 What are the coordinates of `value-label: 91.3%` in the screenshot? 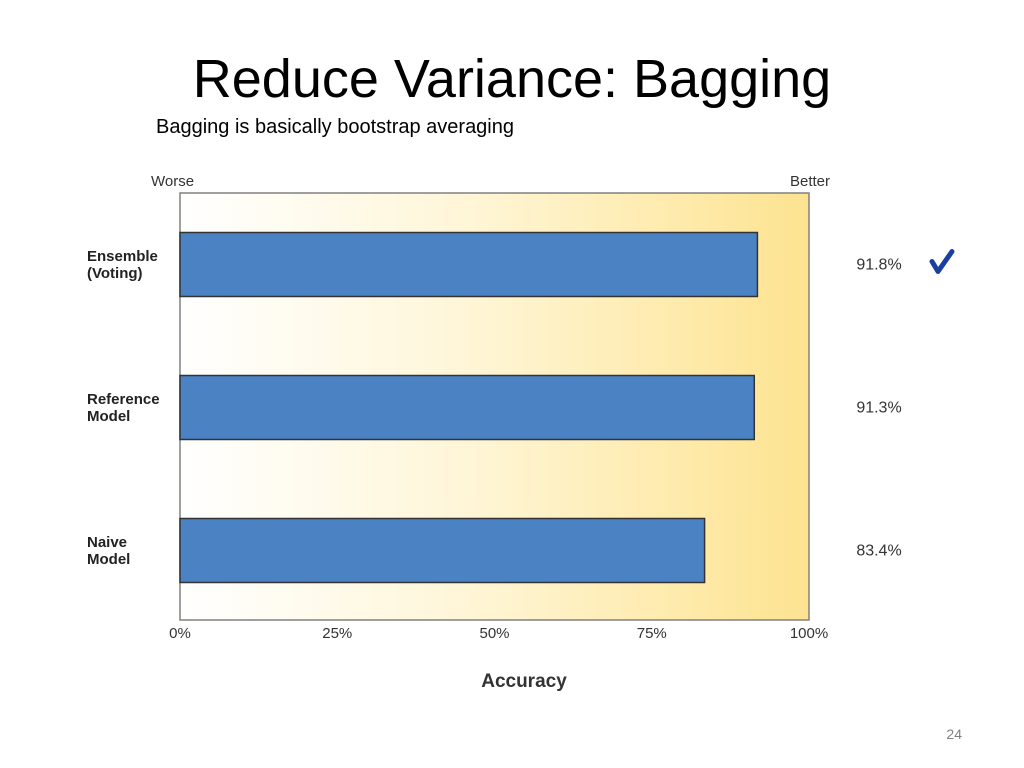 It's located at (878, 408).